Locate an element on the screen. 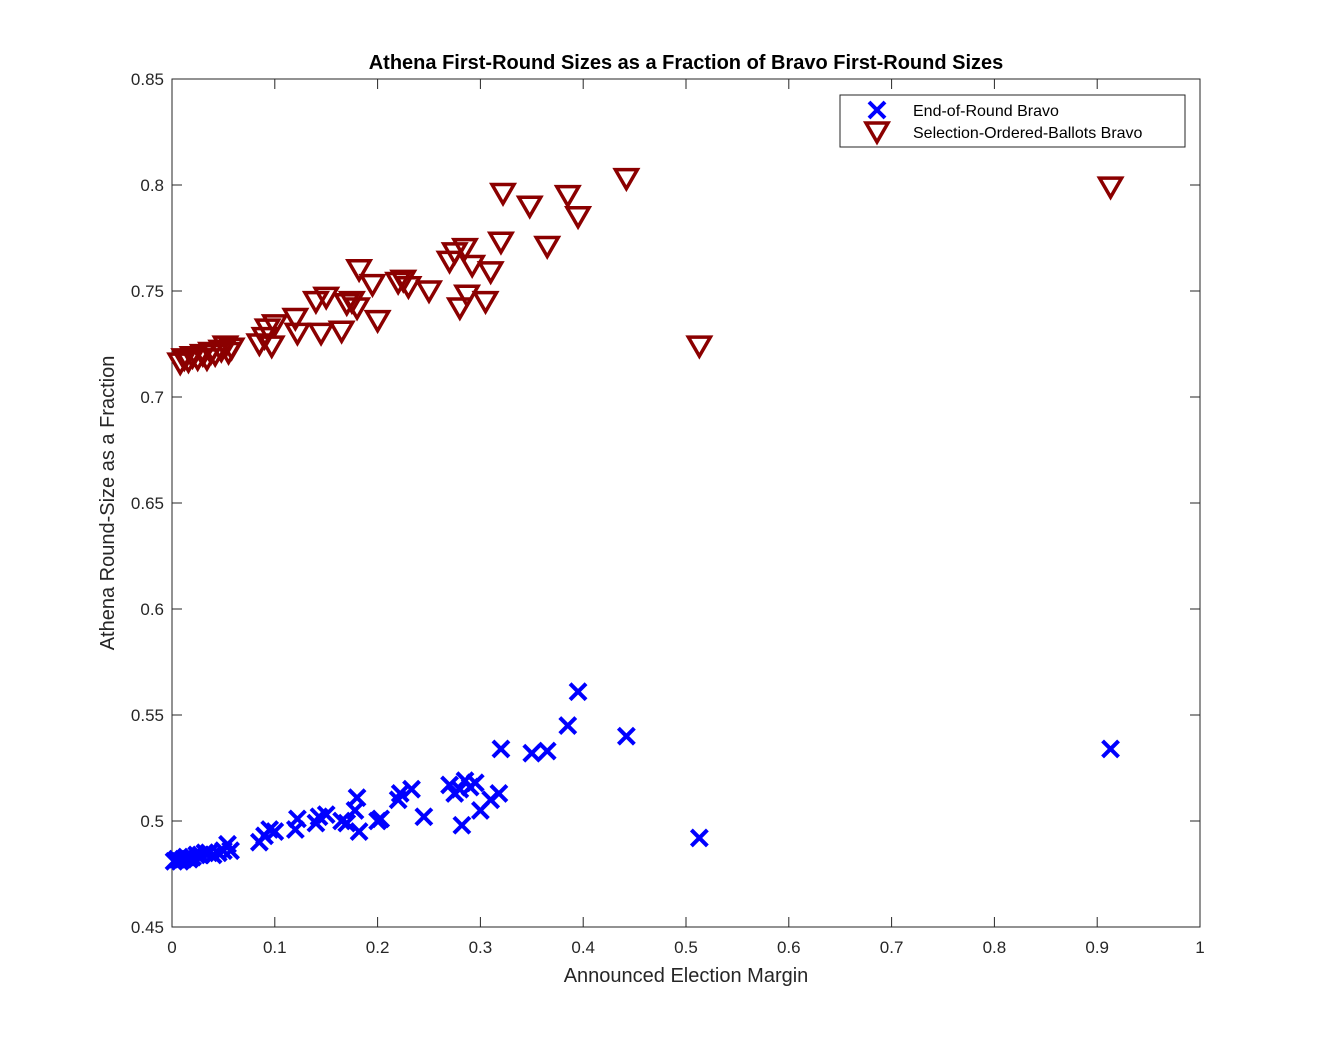 This screenshot has height=1040, width=1326. y-tick-label: 0.45 is located at coordinates (147, 927).